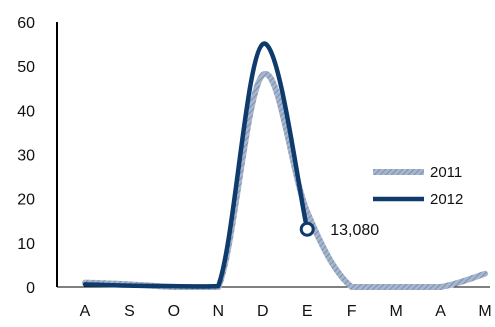 The width and height of the screenshot is (495, 327). I want to click on legend-label-2012: 2012, so click(446, 199).